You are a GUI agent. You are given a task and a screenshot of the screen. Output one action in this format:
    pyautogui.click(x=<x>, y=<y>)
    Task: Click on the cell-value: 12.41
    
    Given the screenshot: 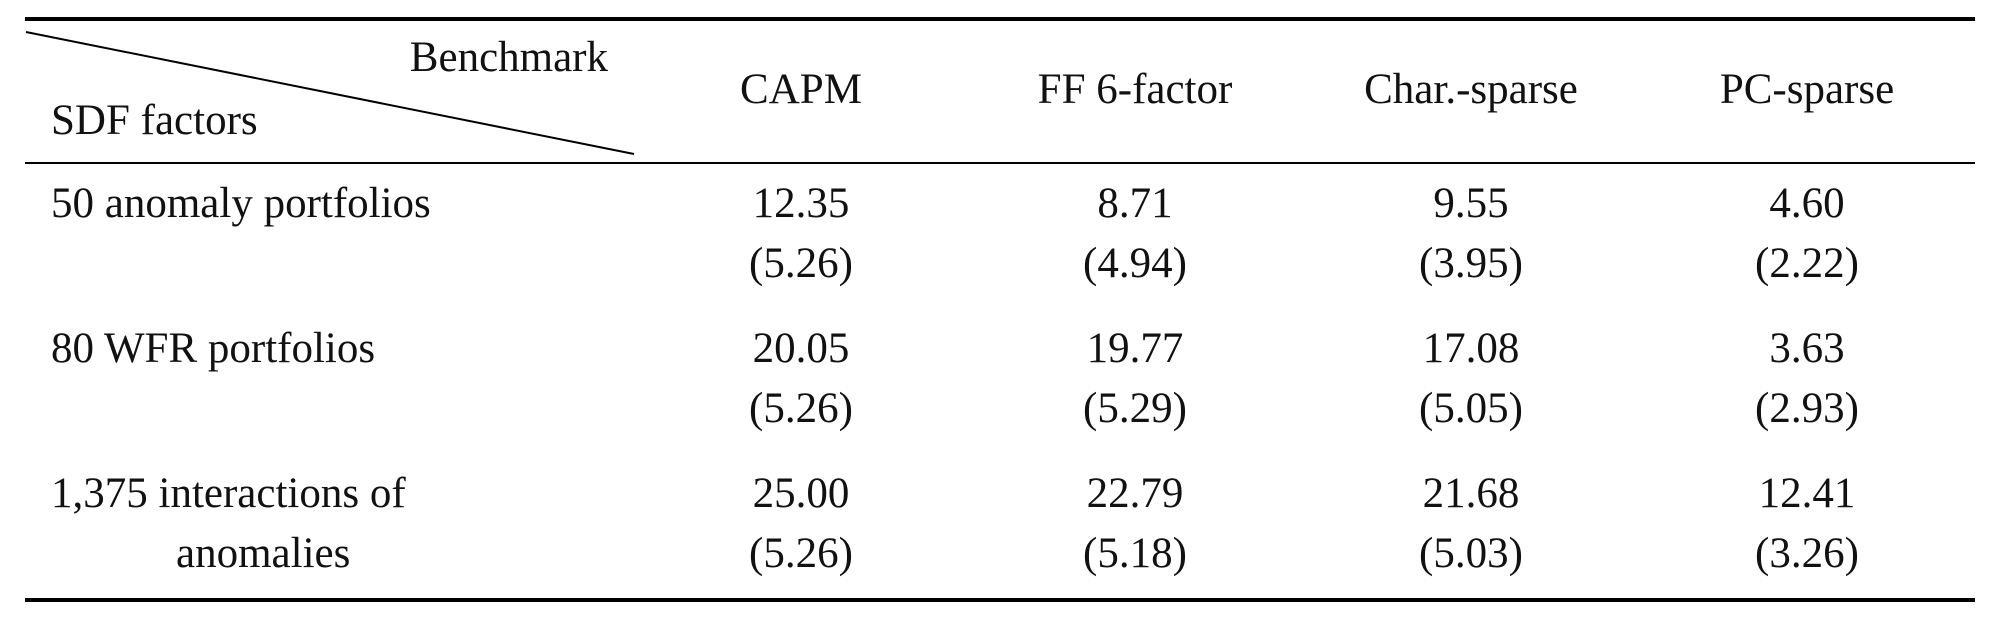 What is the action you would take?
    pyautogui.click(x=1807, y=493)
    